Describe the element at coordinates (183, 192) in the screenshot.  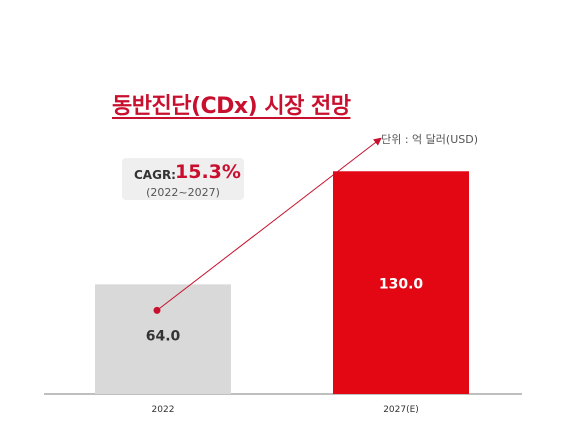
I see `cagr-period: (2022~2027)` at that location.